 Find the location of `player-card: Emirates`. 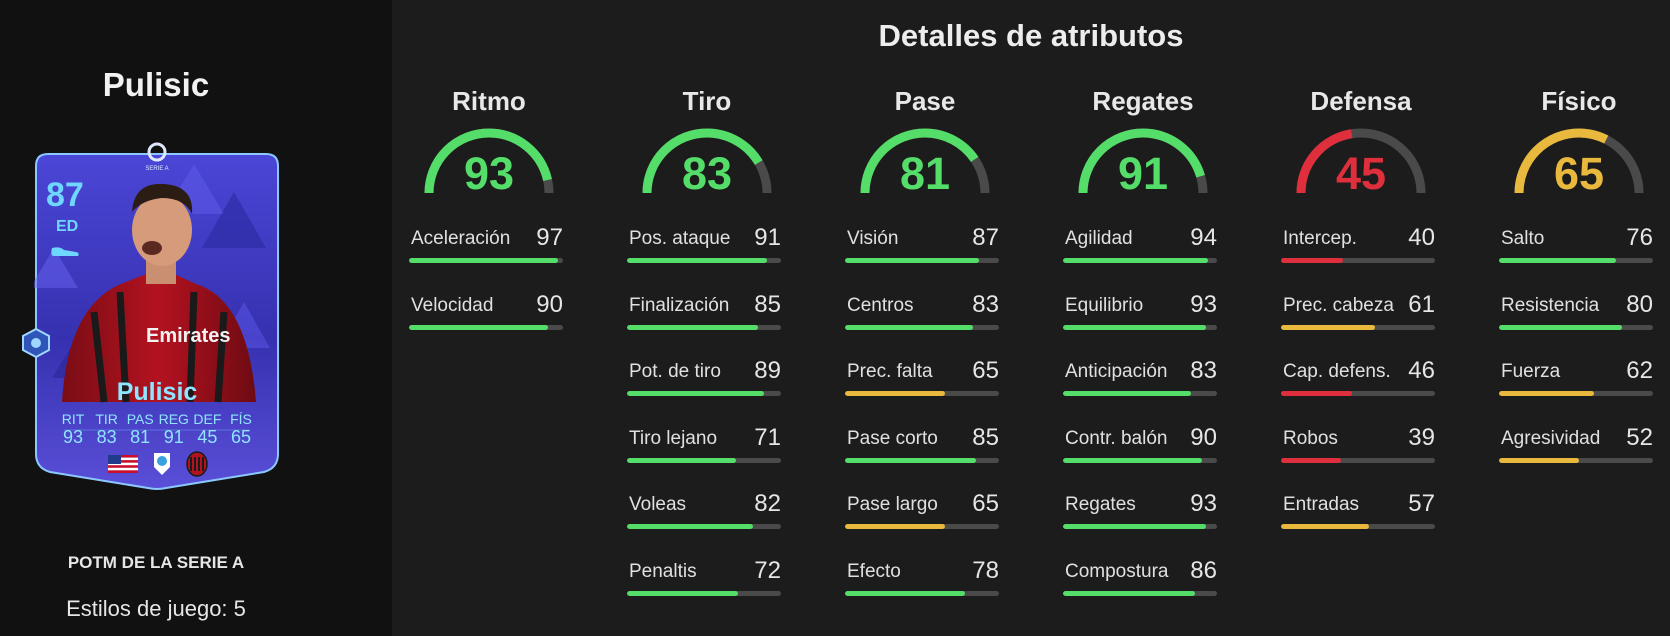

player-card: Emirates is located at coordinates (157, 322).